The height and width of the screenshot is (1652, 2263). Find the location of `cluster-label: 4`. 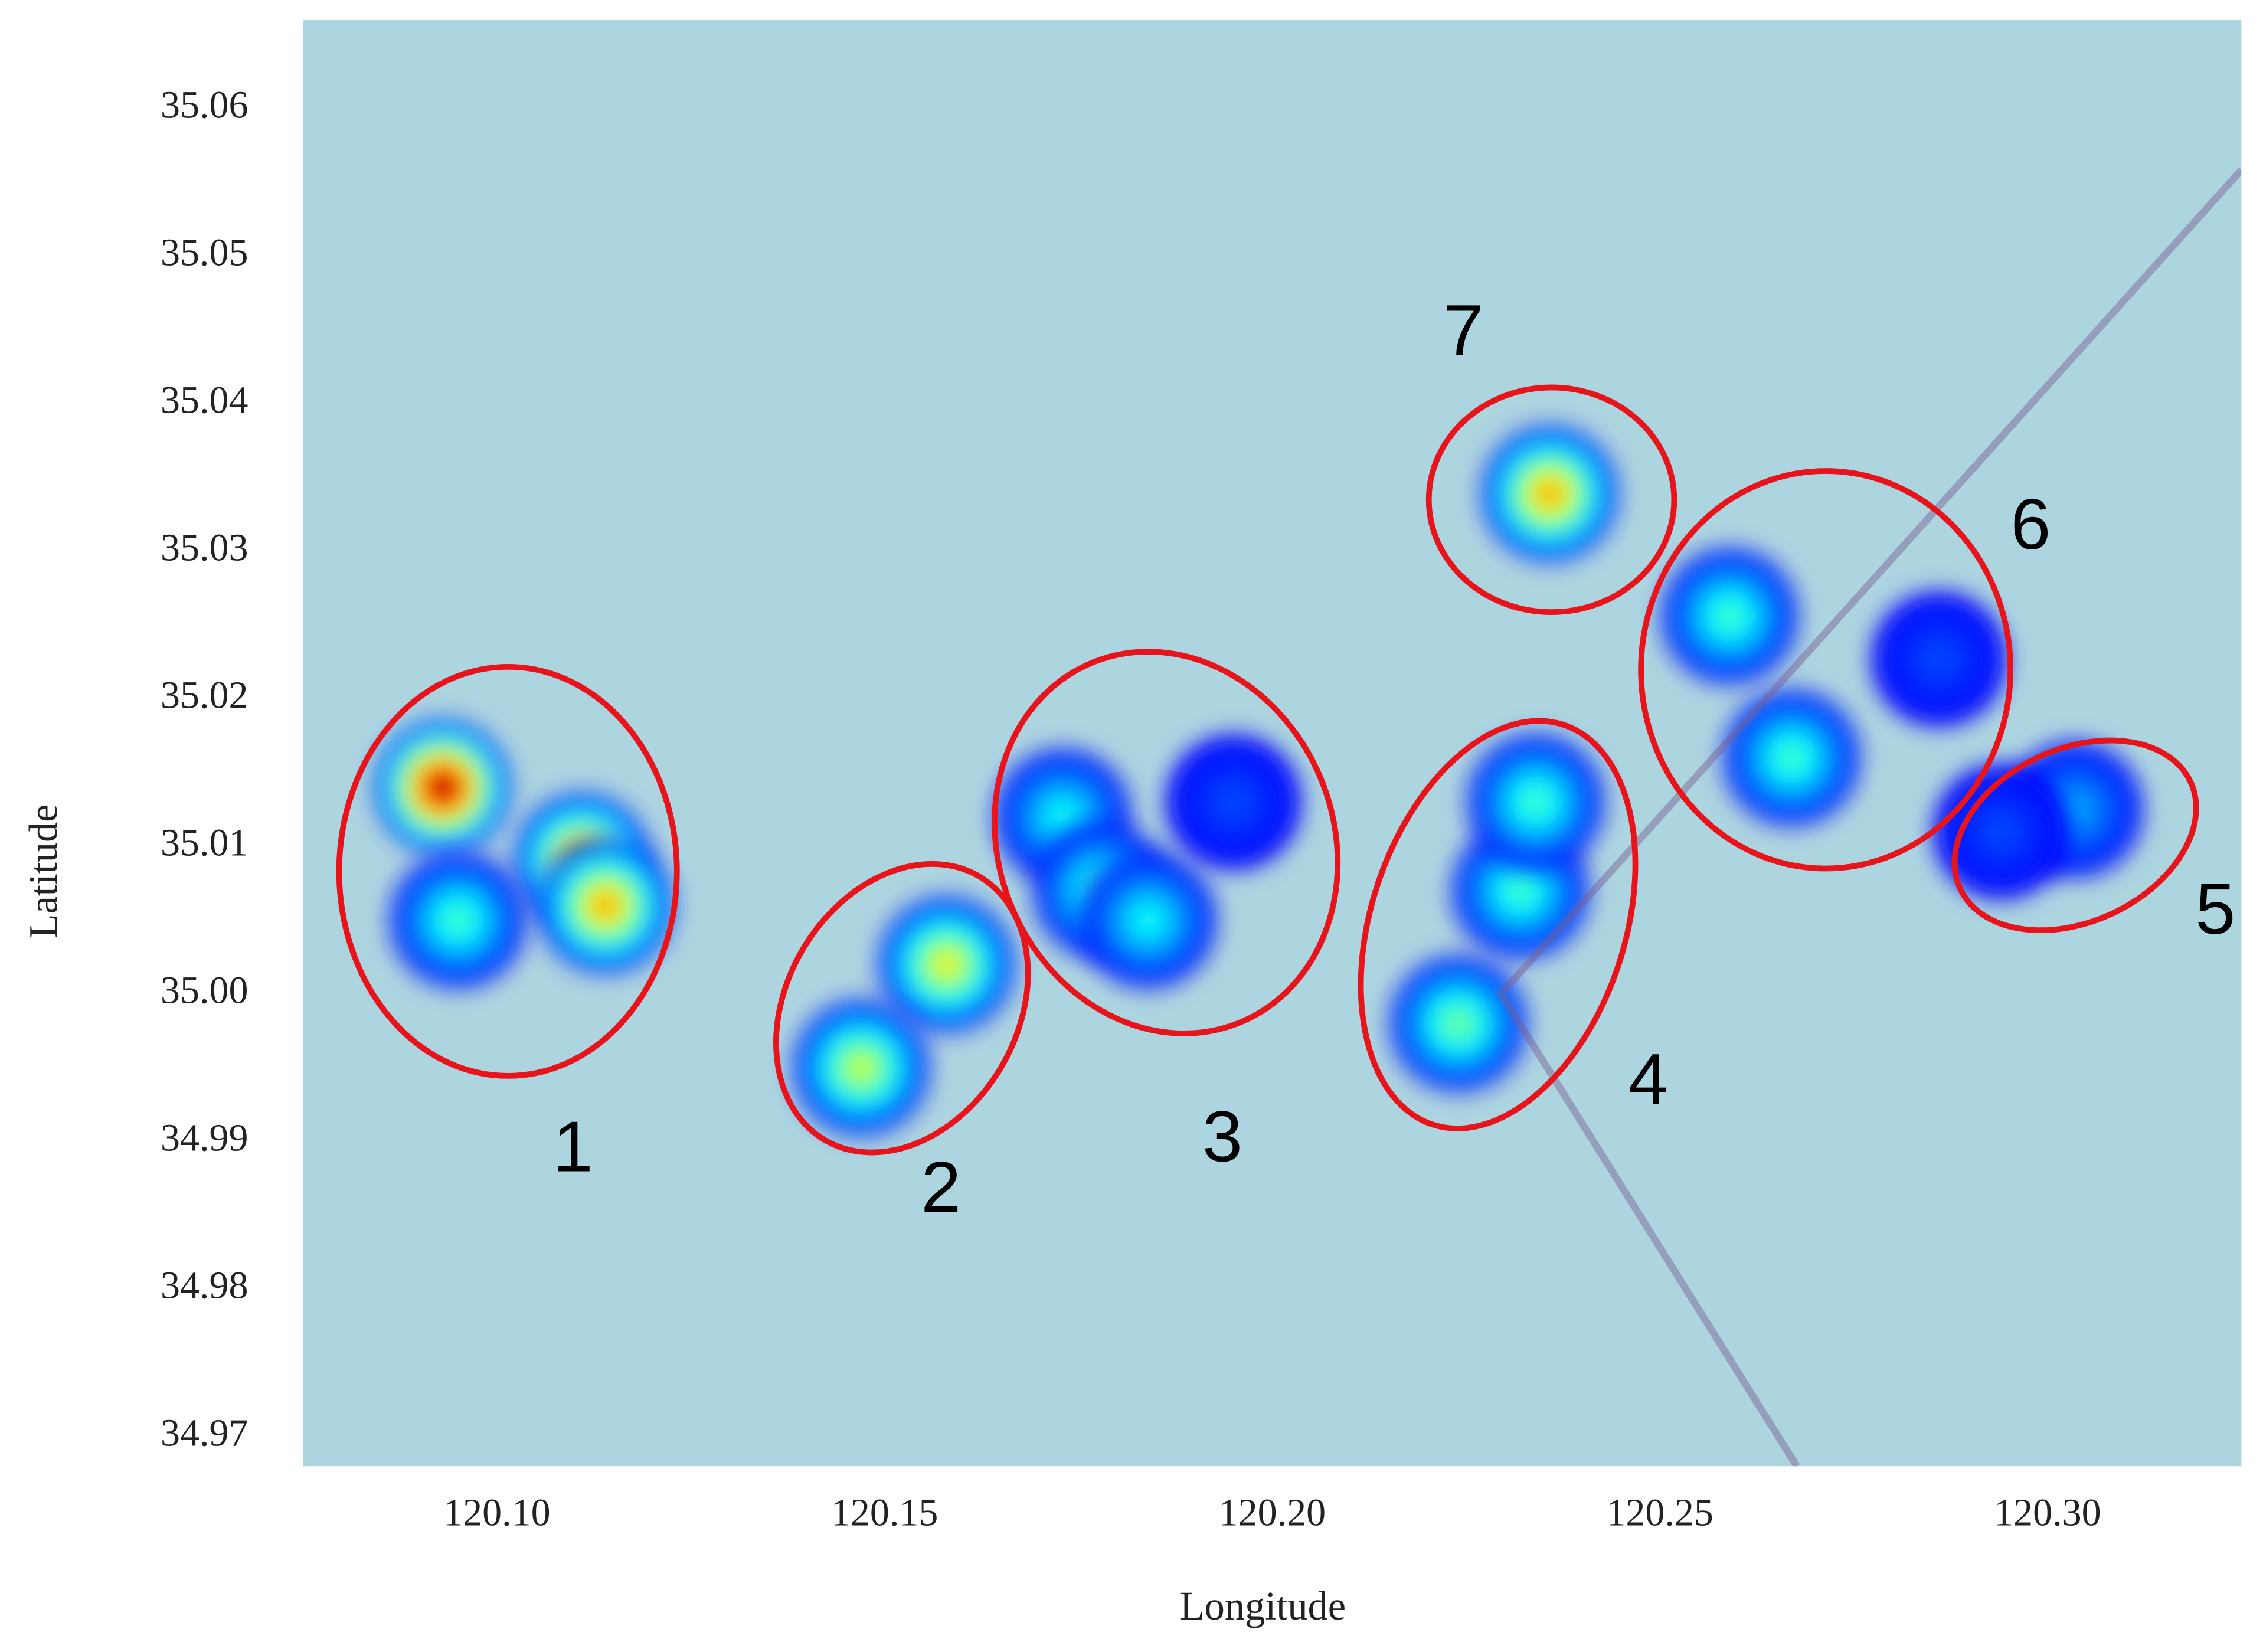

cluster-label: 4 is located at coordinates (1648, 1078).